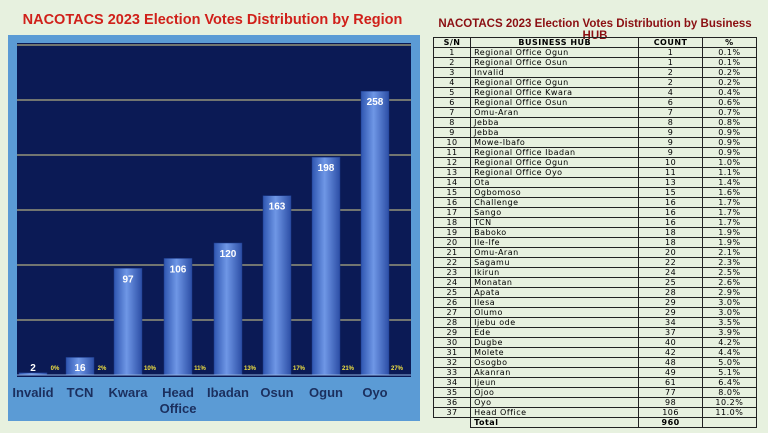 Image resolution: width=768 pixels, height=433 pixels. What do you see at coordinates (595, 402) in the screenshot?
I see `table-row: 36 Oyo 98 10.2%` at bounding box center [595, 402].